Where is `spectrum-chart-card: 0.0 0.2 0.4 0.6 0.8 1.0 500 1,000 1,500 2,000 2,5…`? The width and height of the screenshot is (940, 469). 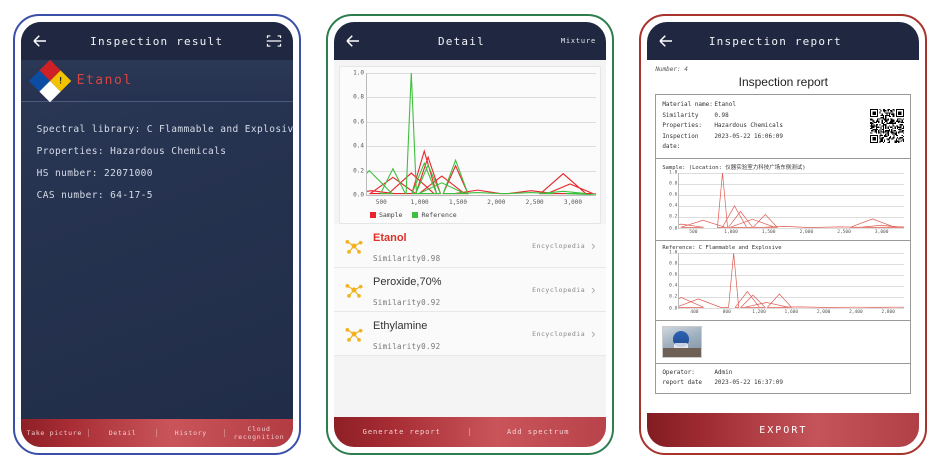
spectrum-chart-card: 0.0 0.2 0.4 0.6 0.8 1.0 500 1,000 1,500 2,000 2,5… is located at coordinates (469, 145).